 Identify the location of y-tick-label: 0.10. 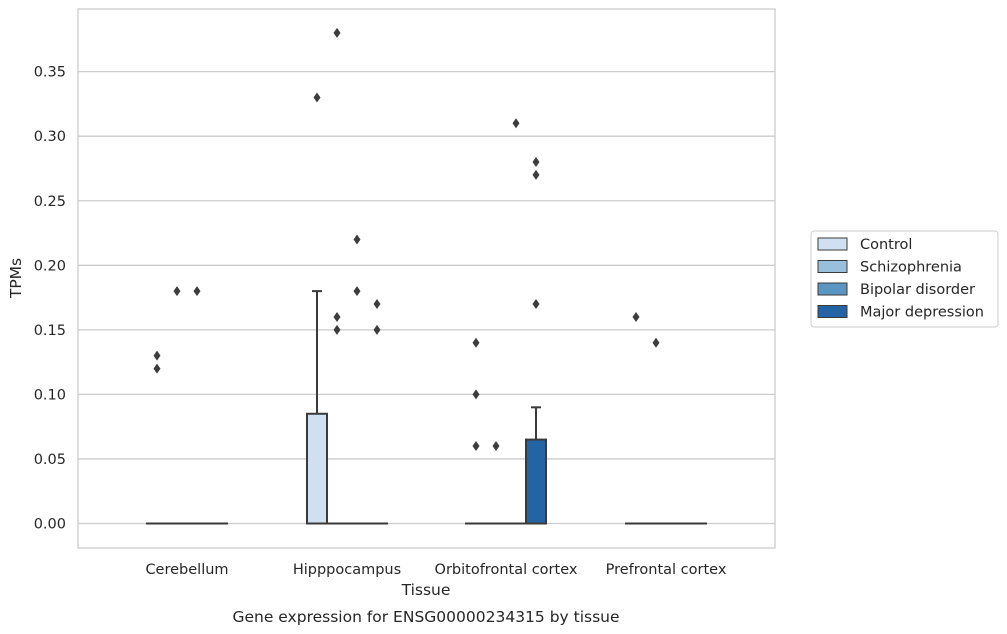
(50, 395).